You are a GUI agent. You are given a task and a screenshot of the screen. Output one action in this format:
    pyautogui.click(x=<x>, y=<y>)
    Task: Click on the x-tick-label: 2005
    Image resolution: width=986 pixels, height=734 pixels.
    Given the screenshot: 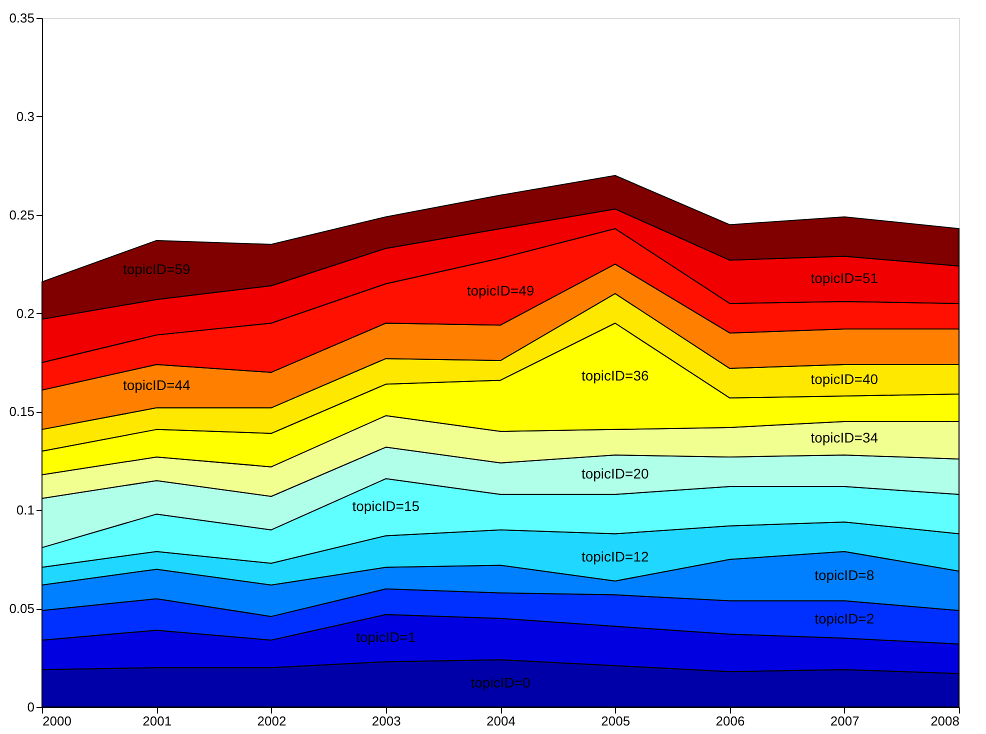 What is the action you would take?
    pyautogui.click(x=615, y=721)
    